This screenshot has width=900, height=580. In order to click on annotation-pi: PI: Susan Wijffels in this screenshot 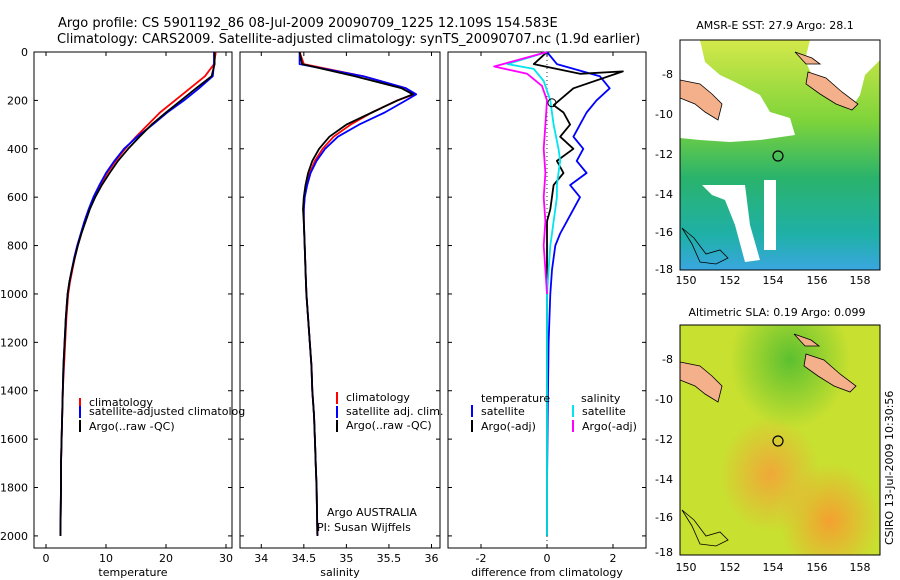, I will do `click(364, 527)`.